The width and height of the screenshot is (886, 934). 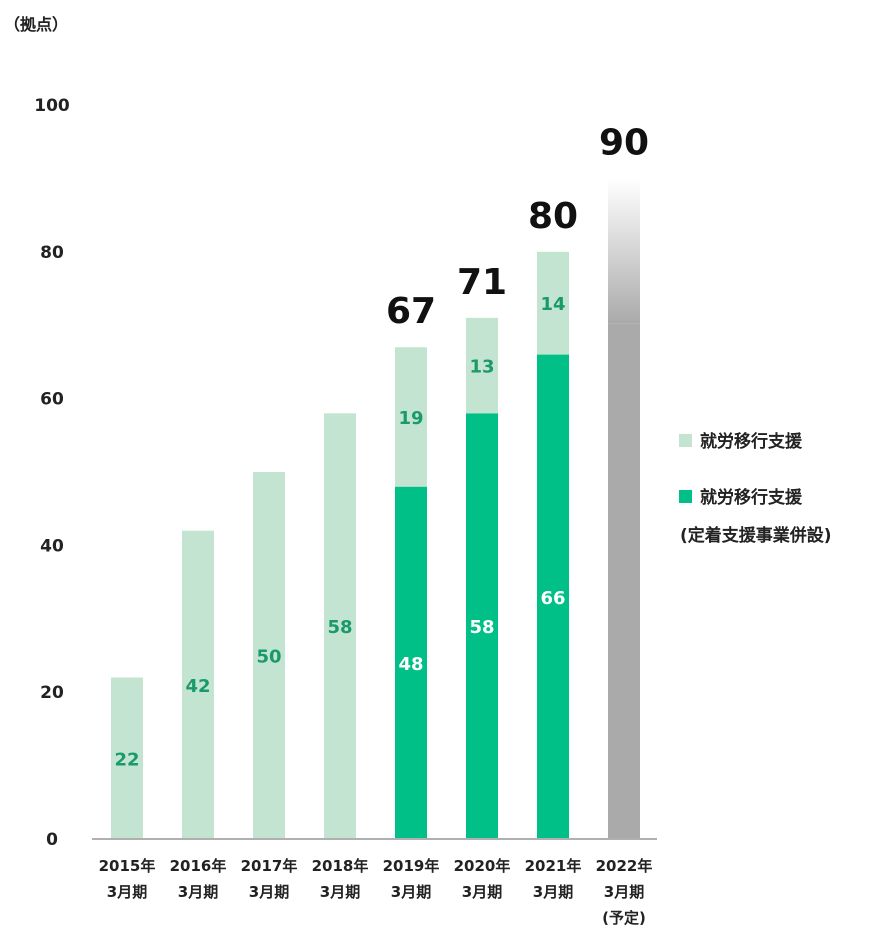 What do you see at coordinates (482, 866) in the screenshot?
I see `x-tick-label: 2020年` at bounding box center [482, 866].